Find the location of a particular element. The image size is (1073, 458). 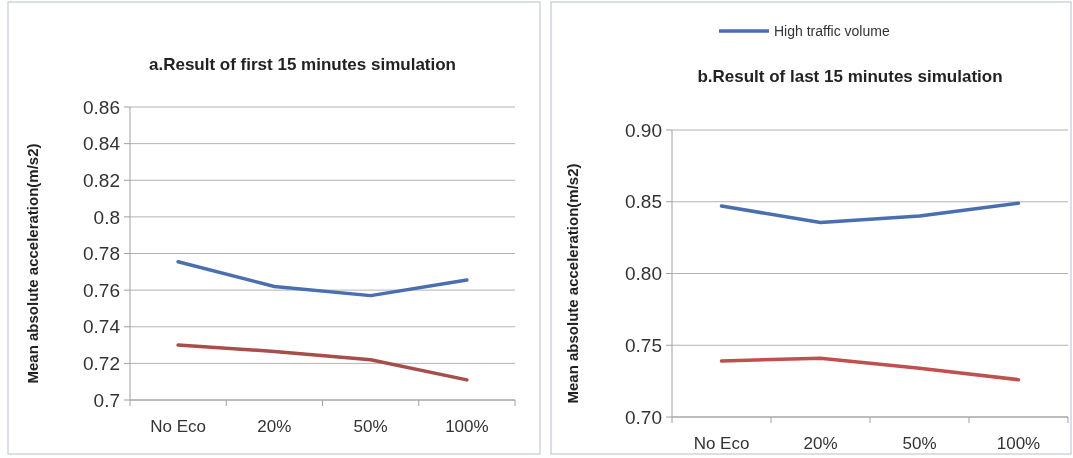

y-tick-label: 0.74 is located at coordinates (102, 327).